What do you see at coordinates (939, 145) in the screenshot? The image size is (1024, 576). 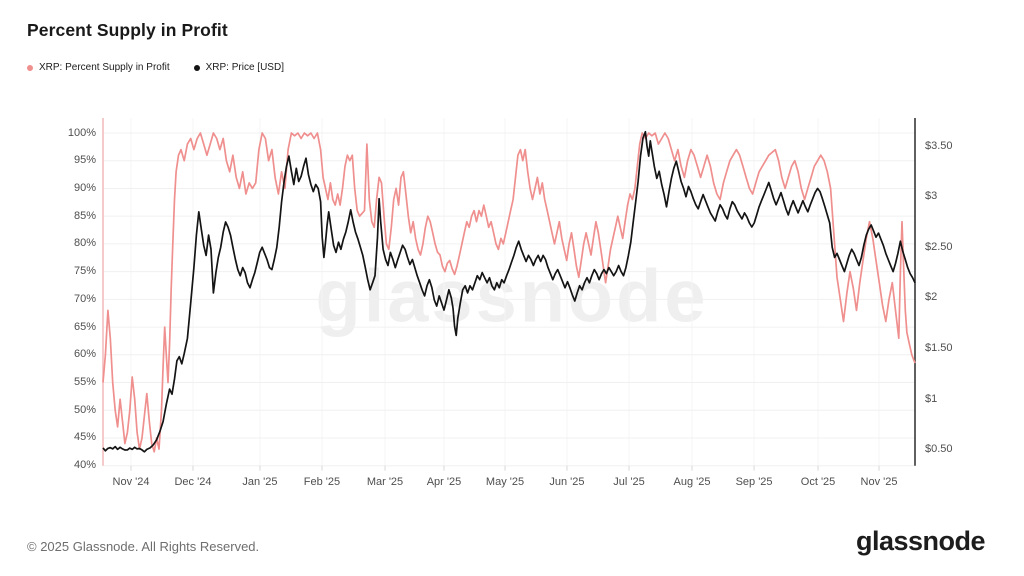 I see `y-axis-right-tick-label: $3.50` at bounding box center [939, 145].